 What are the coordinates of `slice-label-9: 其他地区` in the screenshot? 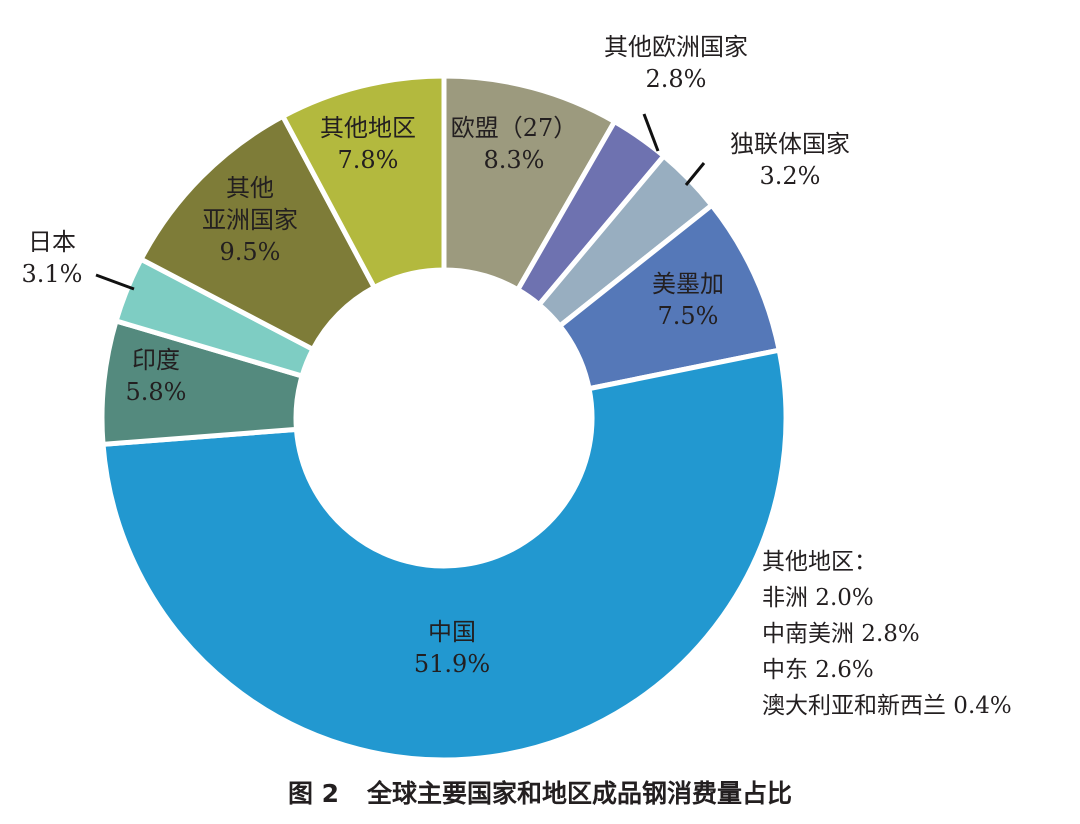 It's located at (368, 128).